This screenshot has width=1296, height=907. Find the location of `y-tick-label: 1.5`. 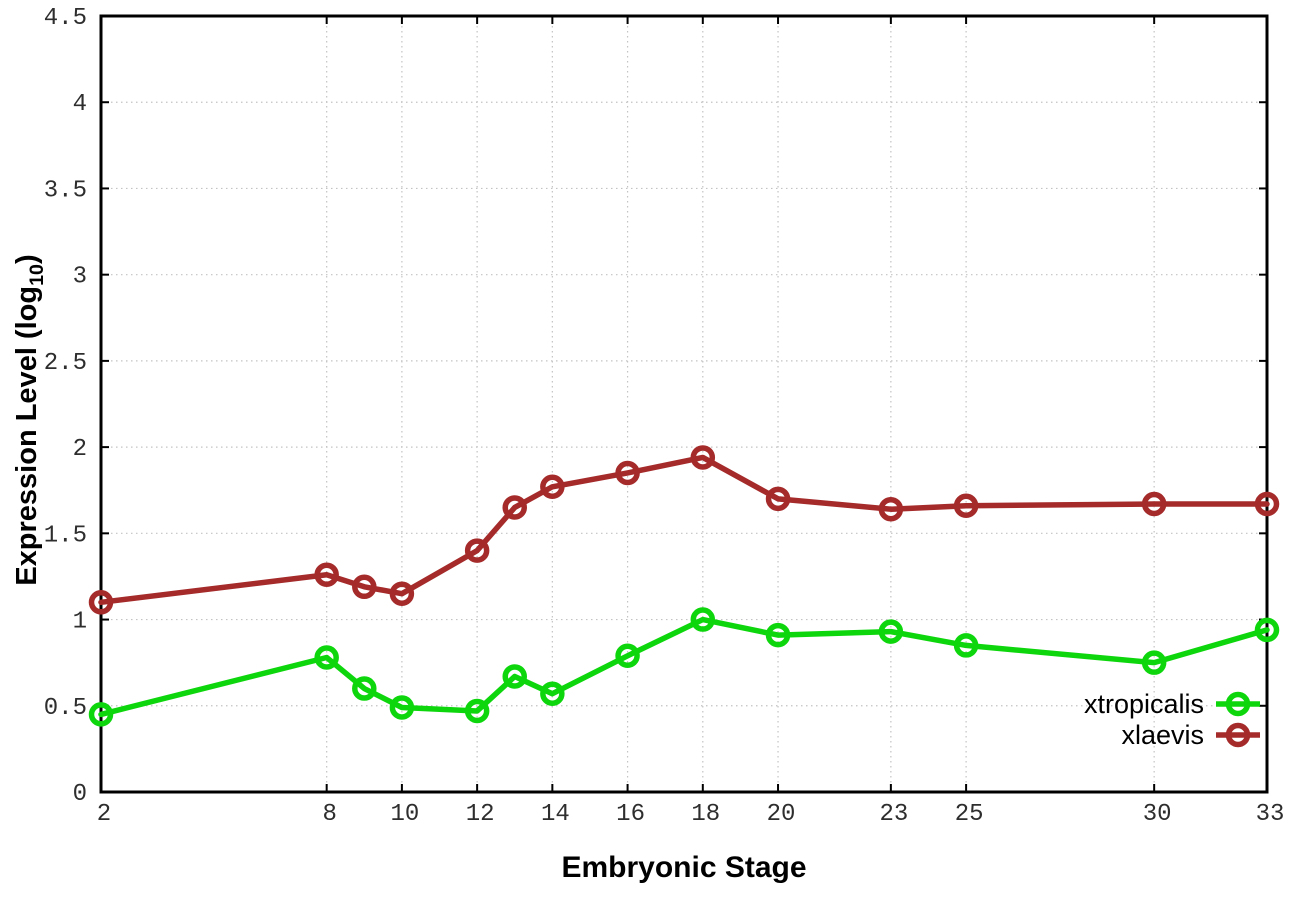

y-tick-label: 1.5 is located at coordinates (65, 535).